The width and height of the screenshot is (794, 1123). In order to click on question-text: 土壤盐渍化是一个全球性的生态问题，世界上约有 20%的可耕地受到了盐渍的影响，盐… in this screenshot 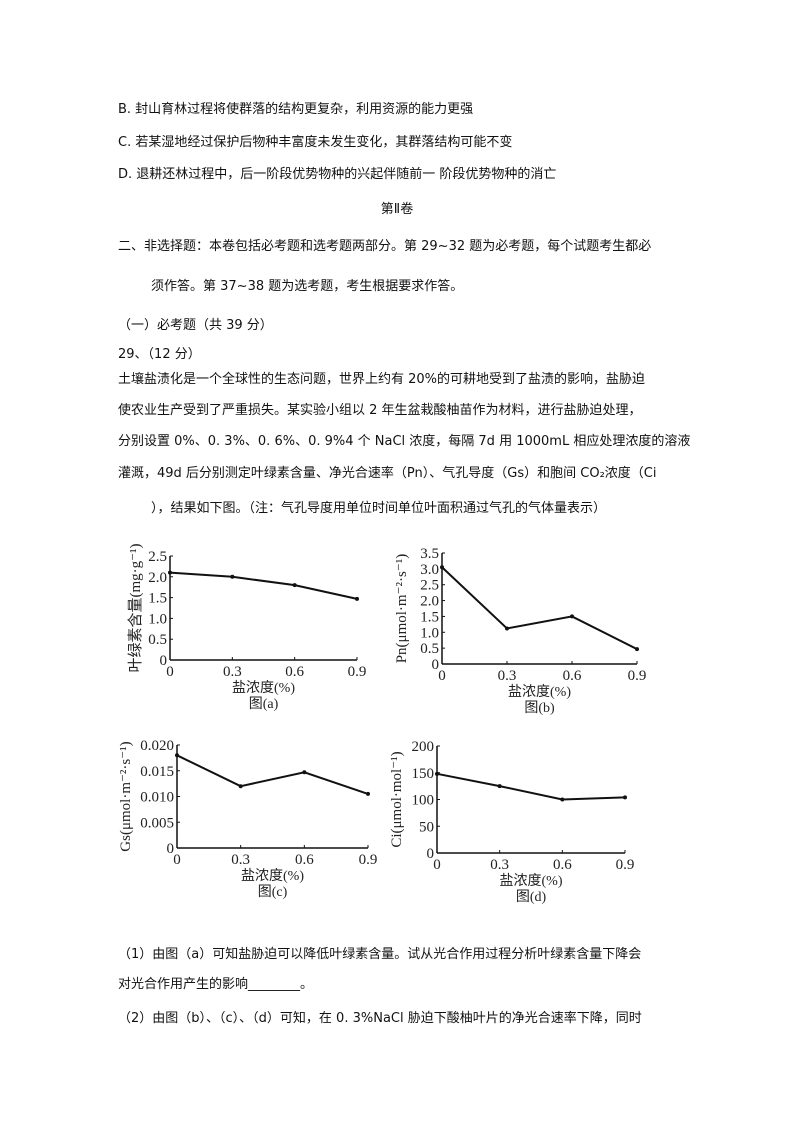, I will do `click(382, 379)`.